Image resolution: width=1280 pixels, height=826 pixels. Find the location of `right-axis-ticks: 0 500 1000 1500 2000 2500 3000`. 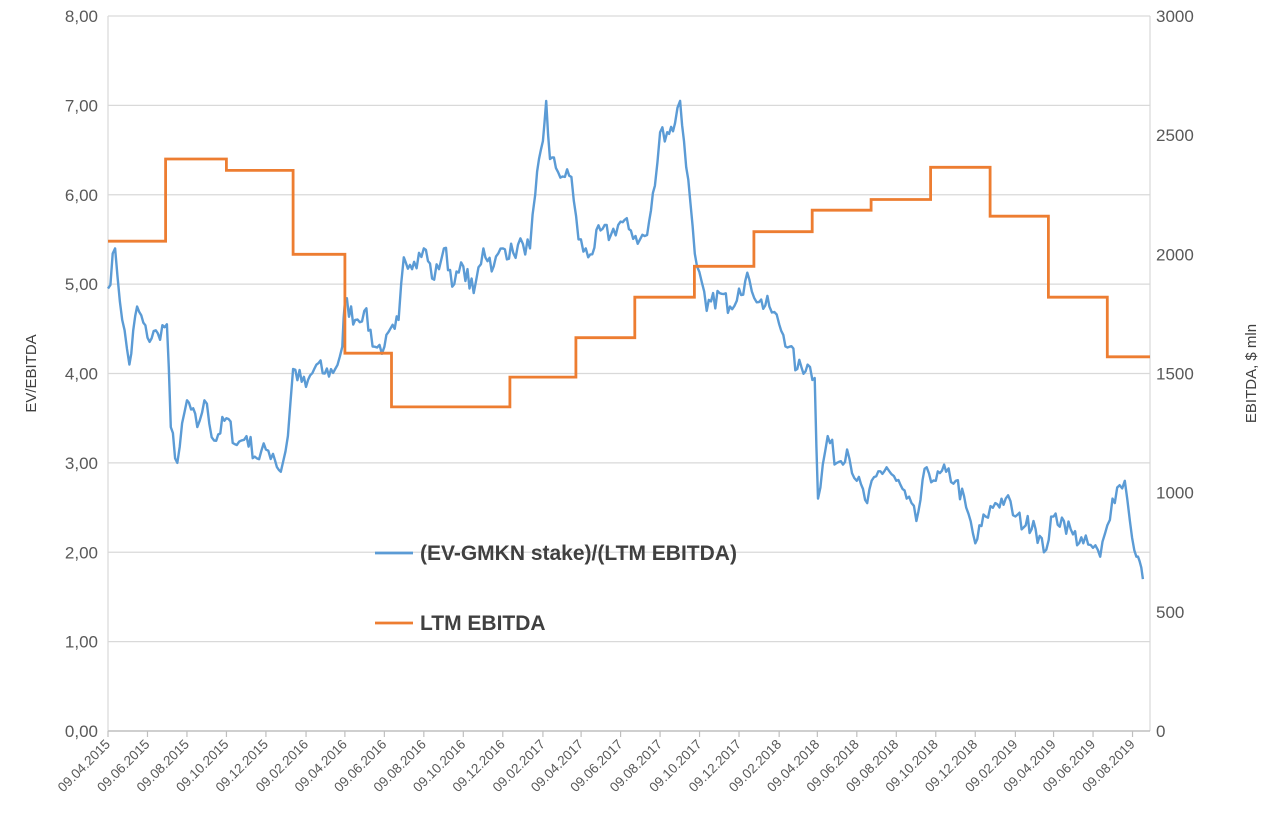

right-axis-ticks: 0 500 1000 1500 2000 2500 3000 is located at coordinates (1175, 374).